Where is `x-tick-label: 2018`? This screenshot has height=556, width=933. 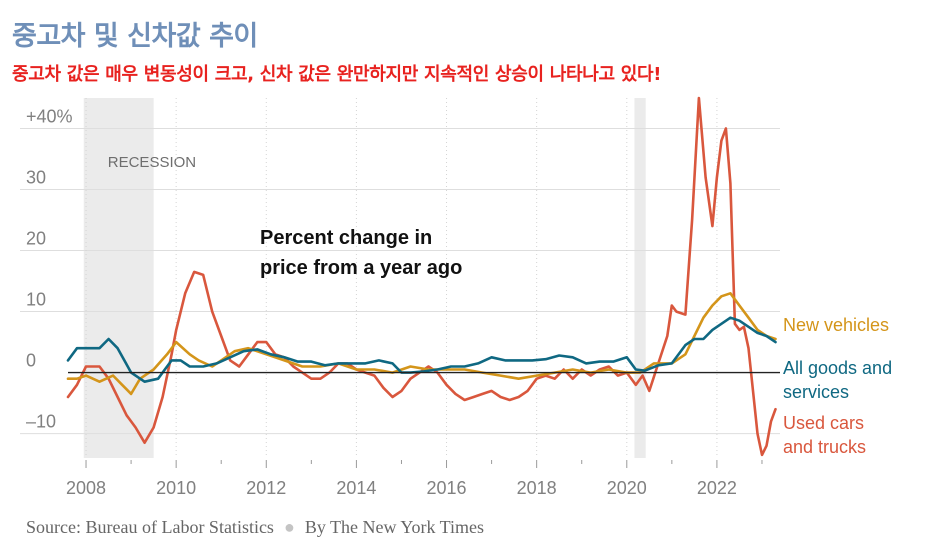 x-tick-label: 2018 is located at coordinates (537, 488).